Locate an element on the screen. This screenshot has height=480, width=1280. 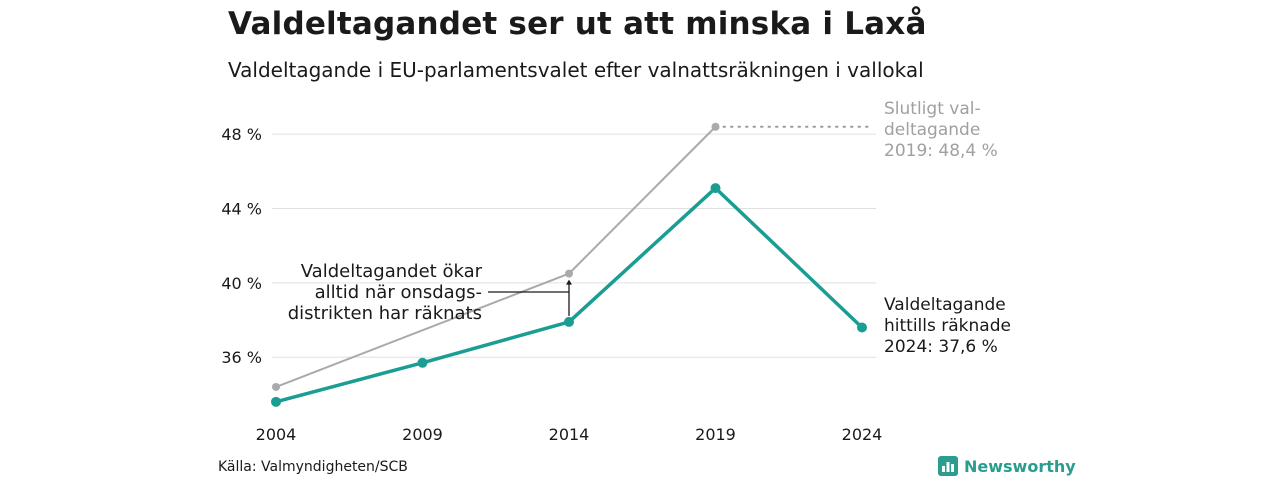
brand-name: Newsworthy is located at coordinates (1020, 466).